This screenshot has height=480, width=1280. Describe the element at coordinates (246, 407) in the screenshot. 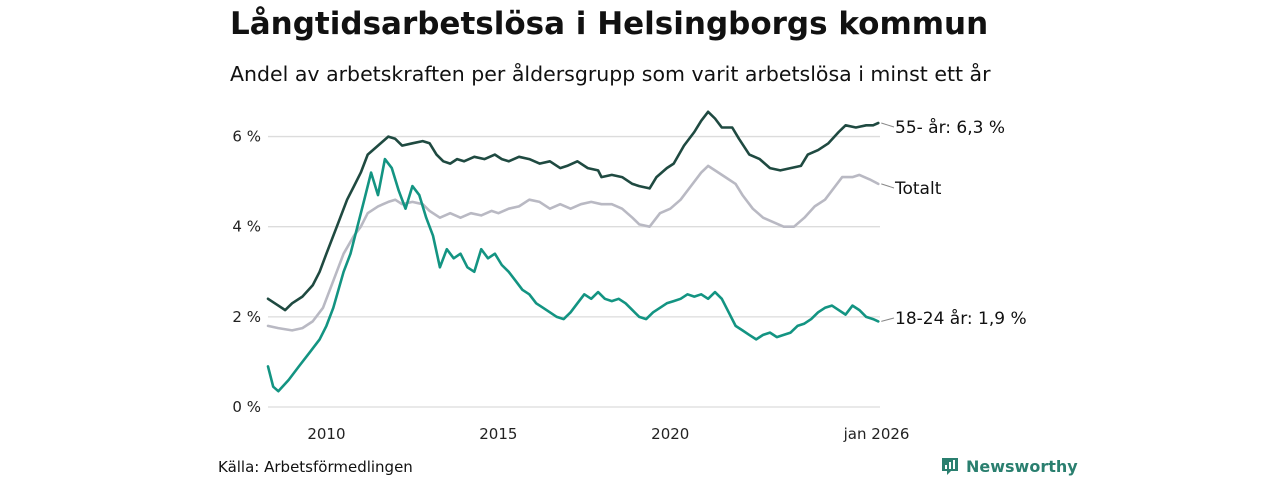

I see `y-tick-label: 0 %` at that location.